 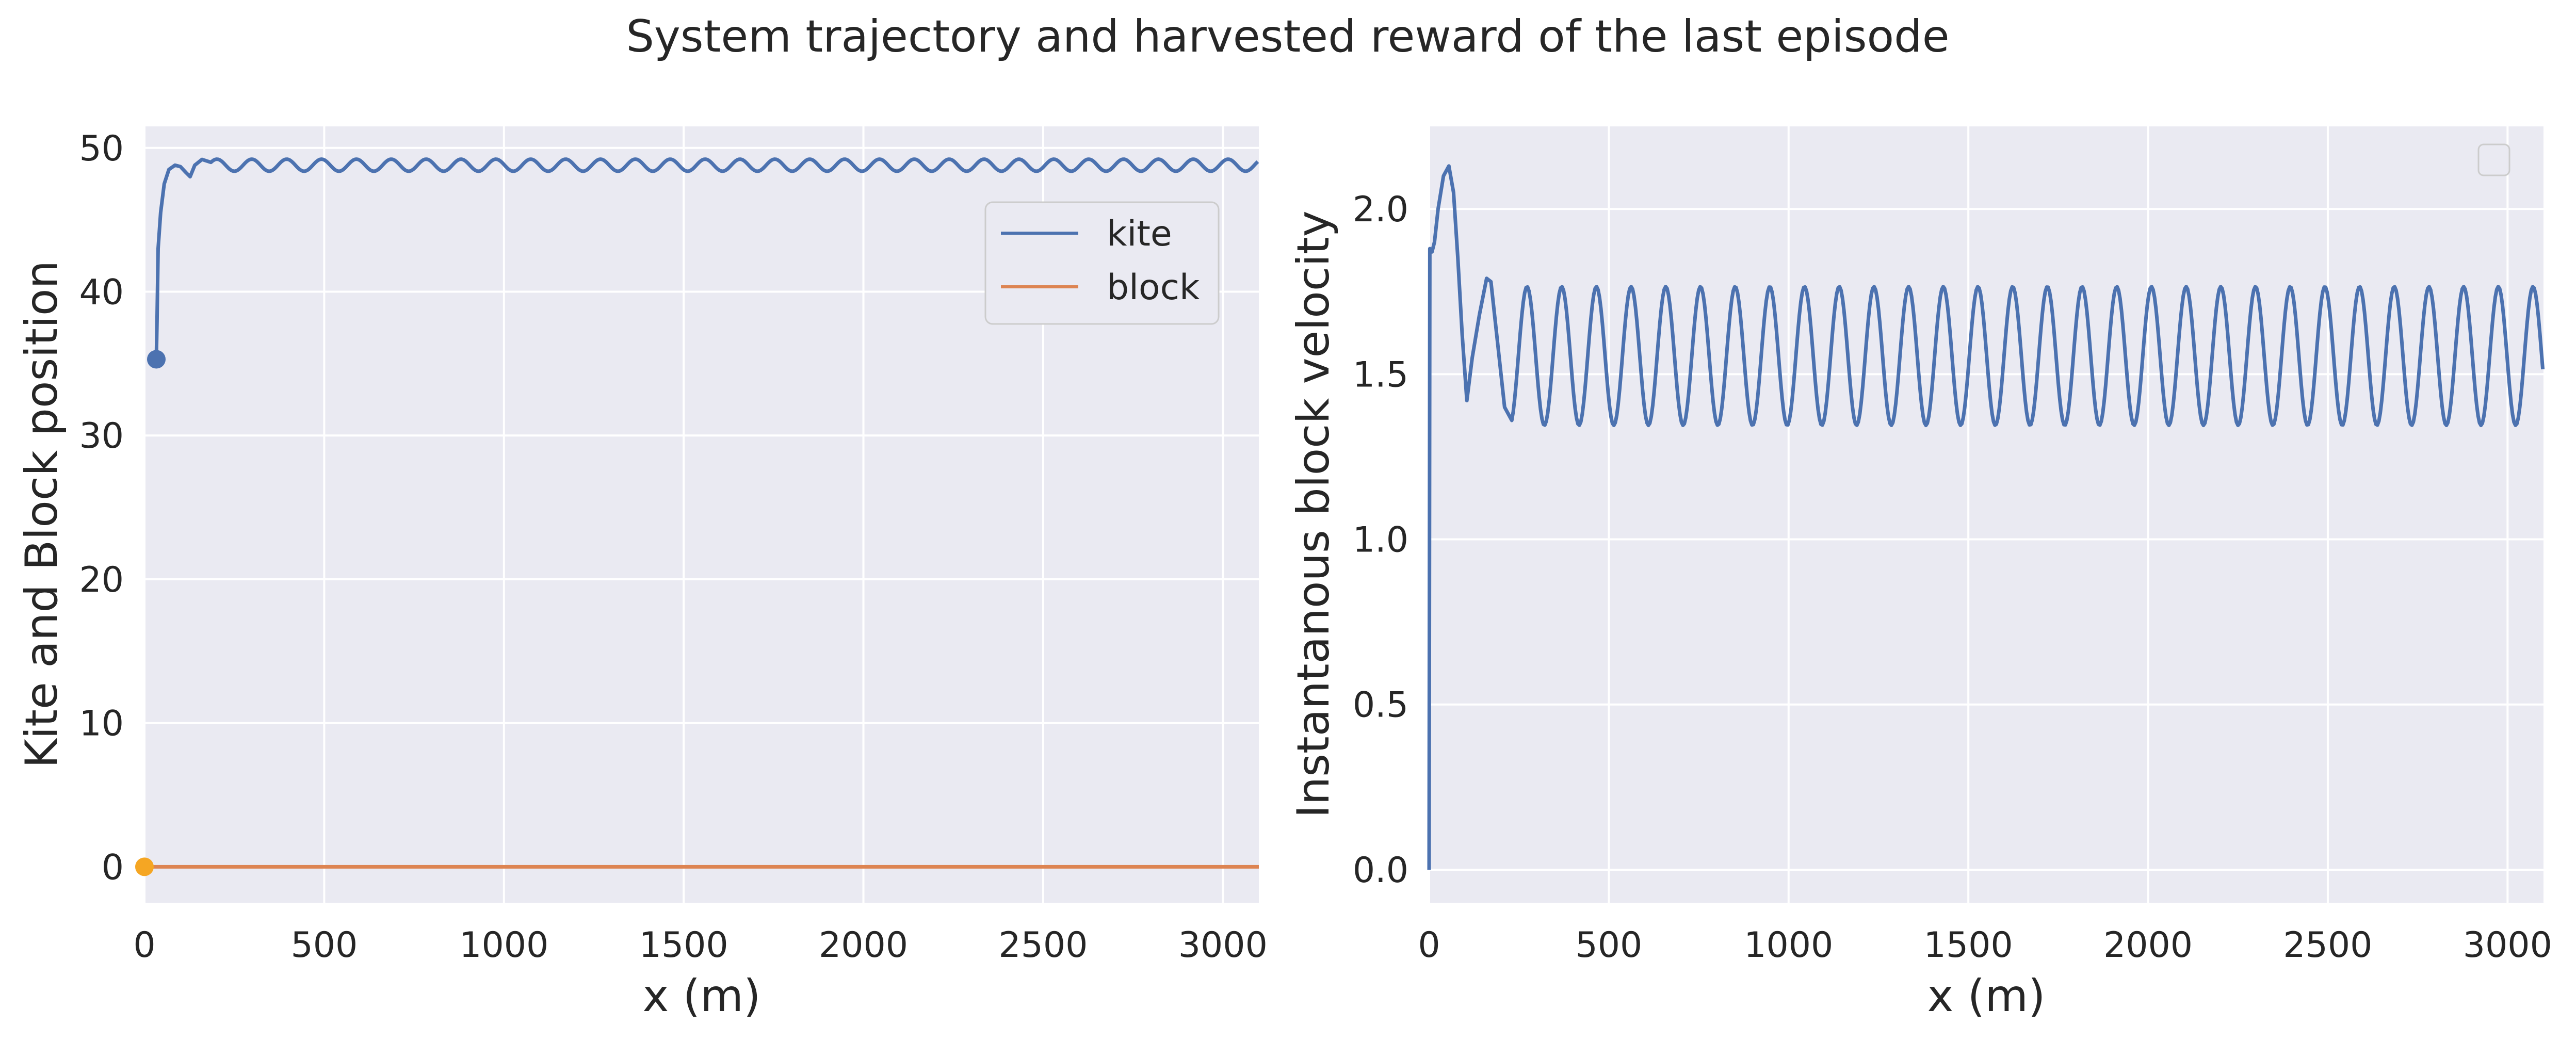 I want to click on y-tick-label: 0.5, so click(x=1380, y=706).